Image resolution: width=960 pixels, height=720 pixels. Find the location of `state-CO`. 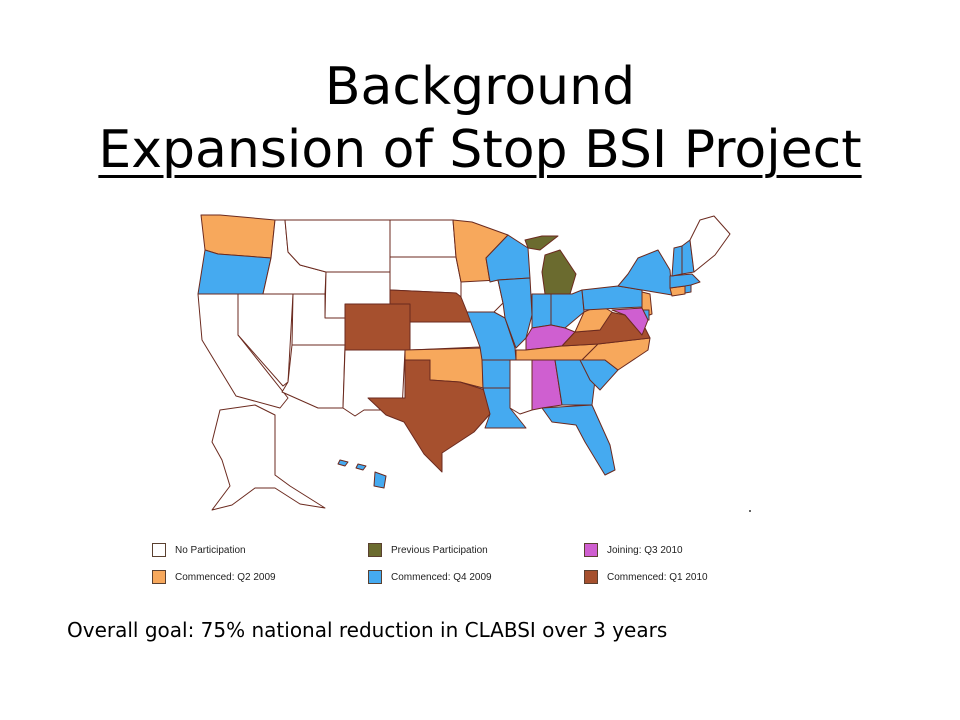

state-CO is located at coordinates (377, 327).